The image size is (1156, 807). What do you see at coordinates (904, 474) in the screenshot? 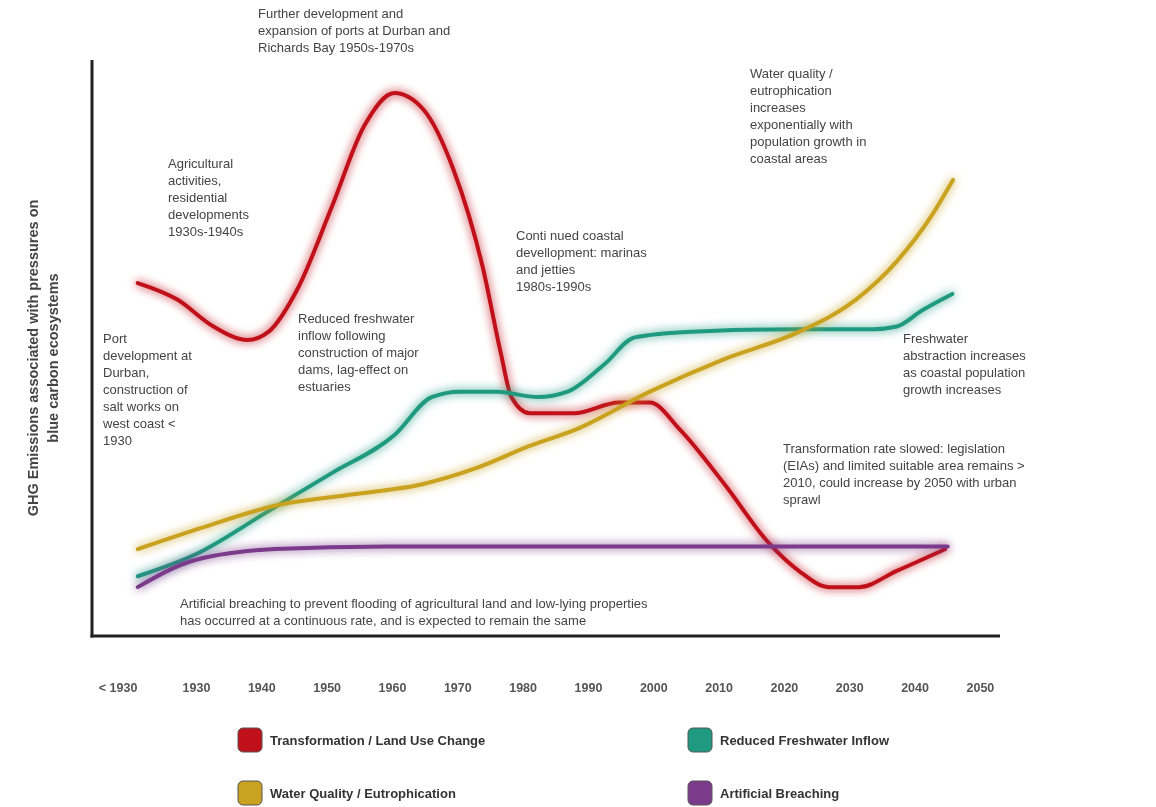
I see `annotation: Transformation rate slowed: legislation (EIAs) and limited suitable area remains > 2010, could increase by 2050 with urban sprawl` at bounding box center [904, 474].